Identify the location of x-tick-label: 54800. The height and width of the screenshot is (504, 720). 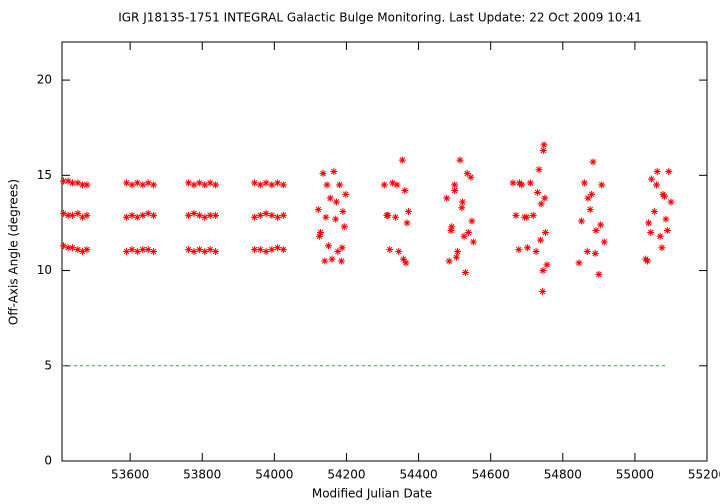
(563, 475).